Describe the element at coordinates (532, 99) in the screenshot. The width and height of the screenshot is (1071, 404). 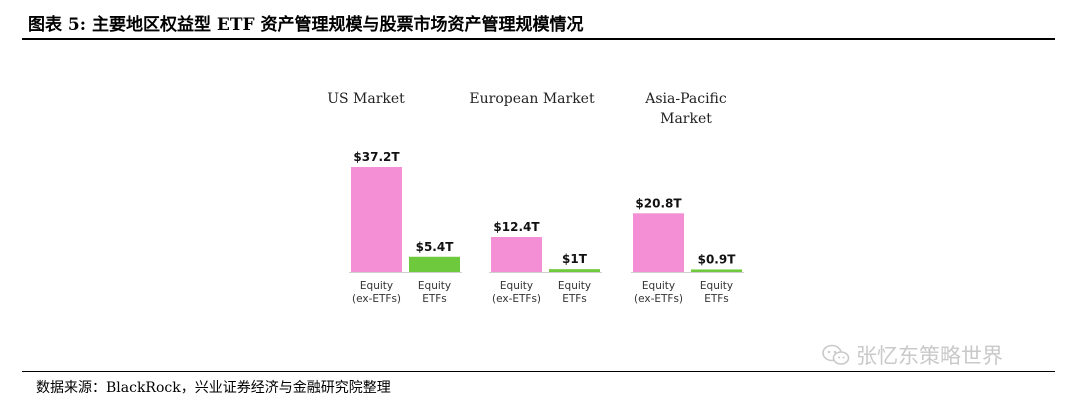
I see `market-title: European Market` at that location.